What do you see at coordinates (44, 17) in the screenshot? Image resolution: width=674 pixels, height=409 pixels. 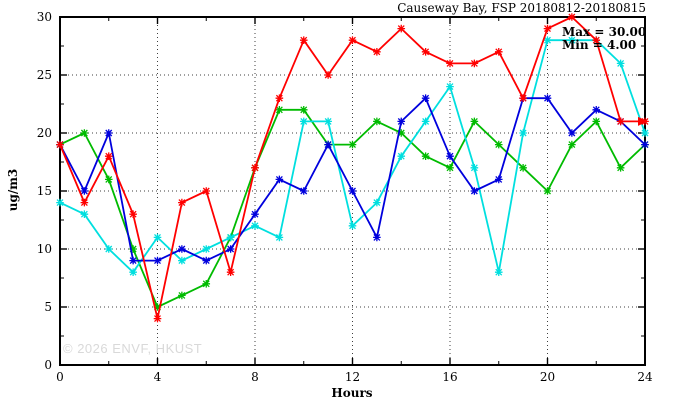 I see `y-tick-label: 30` at bounding box center [44, 17].